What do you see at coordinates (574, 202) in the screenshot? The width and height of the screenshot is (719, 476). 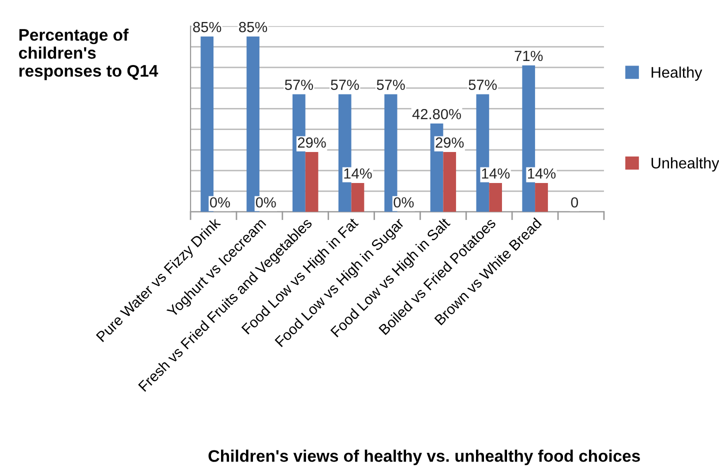 I see `data-label: 0` at bounding box center [574, 202].